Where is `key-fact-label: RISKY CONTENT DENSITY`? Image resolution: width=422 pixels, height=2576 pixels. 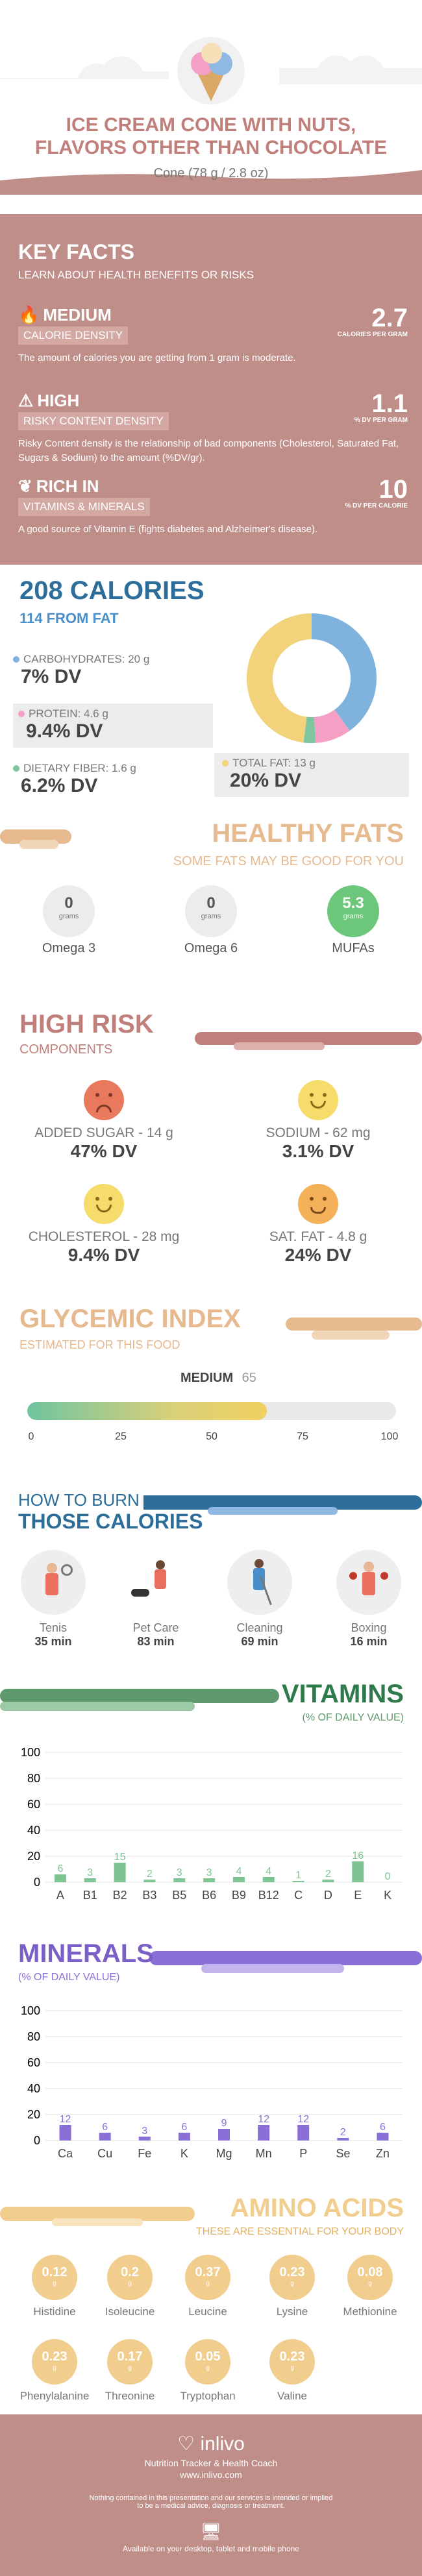 key-fact-label: RISKY CONTENT DENSITY is located at coordinates (93, 421).